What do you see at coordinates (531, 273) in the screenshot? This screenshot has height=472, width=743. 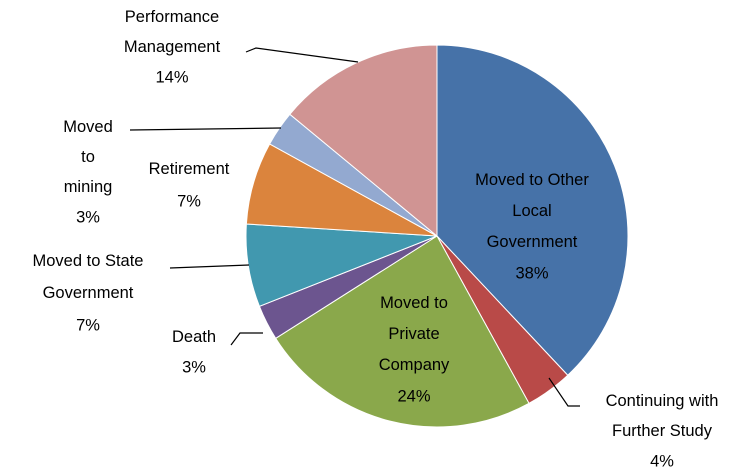 I see `value-label: 38%` at bounding box center [531, 273].